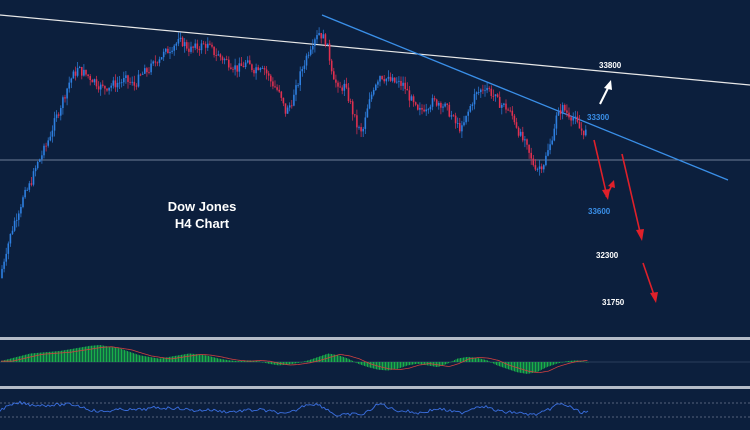  I want to click on level-label-31750: 31750, so click(613, 302).